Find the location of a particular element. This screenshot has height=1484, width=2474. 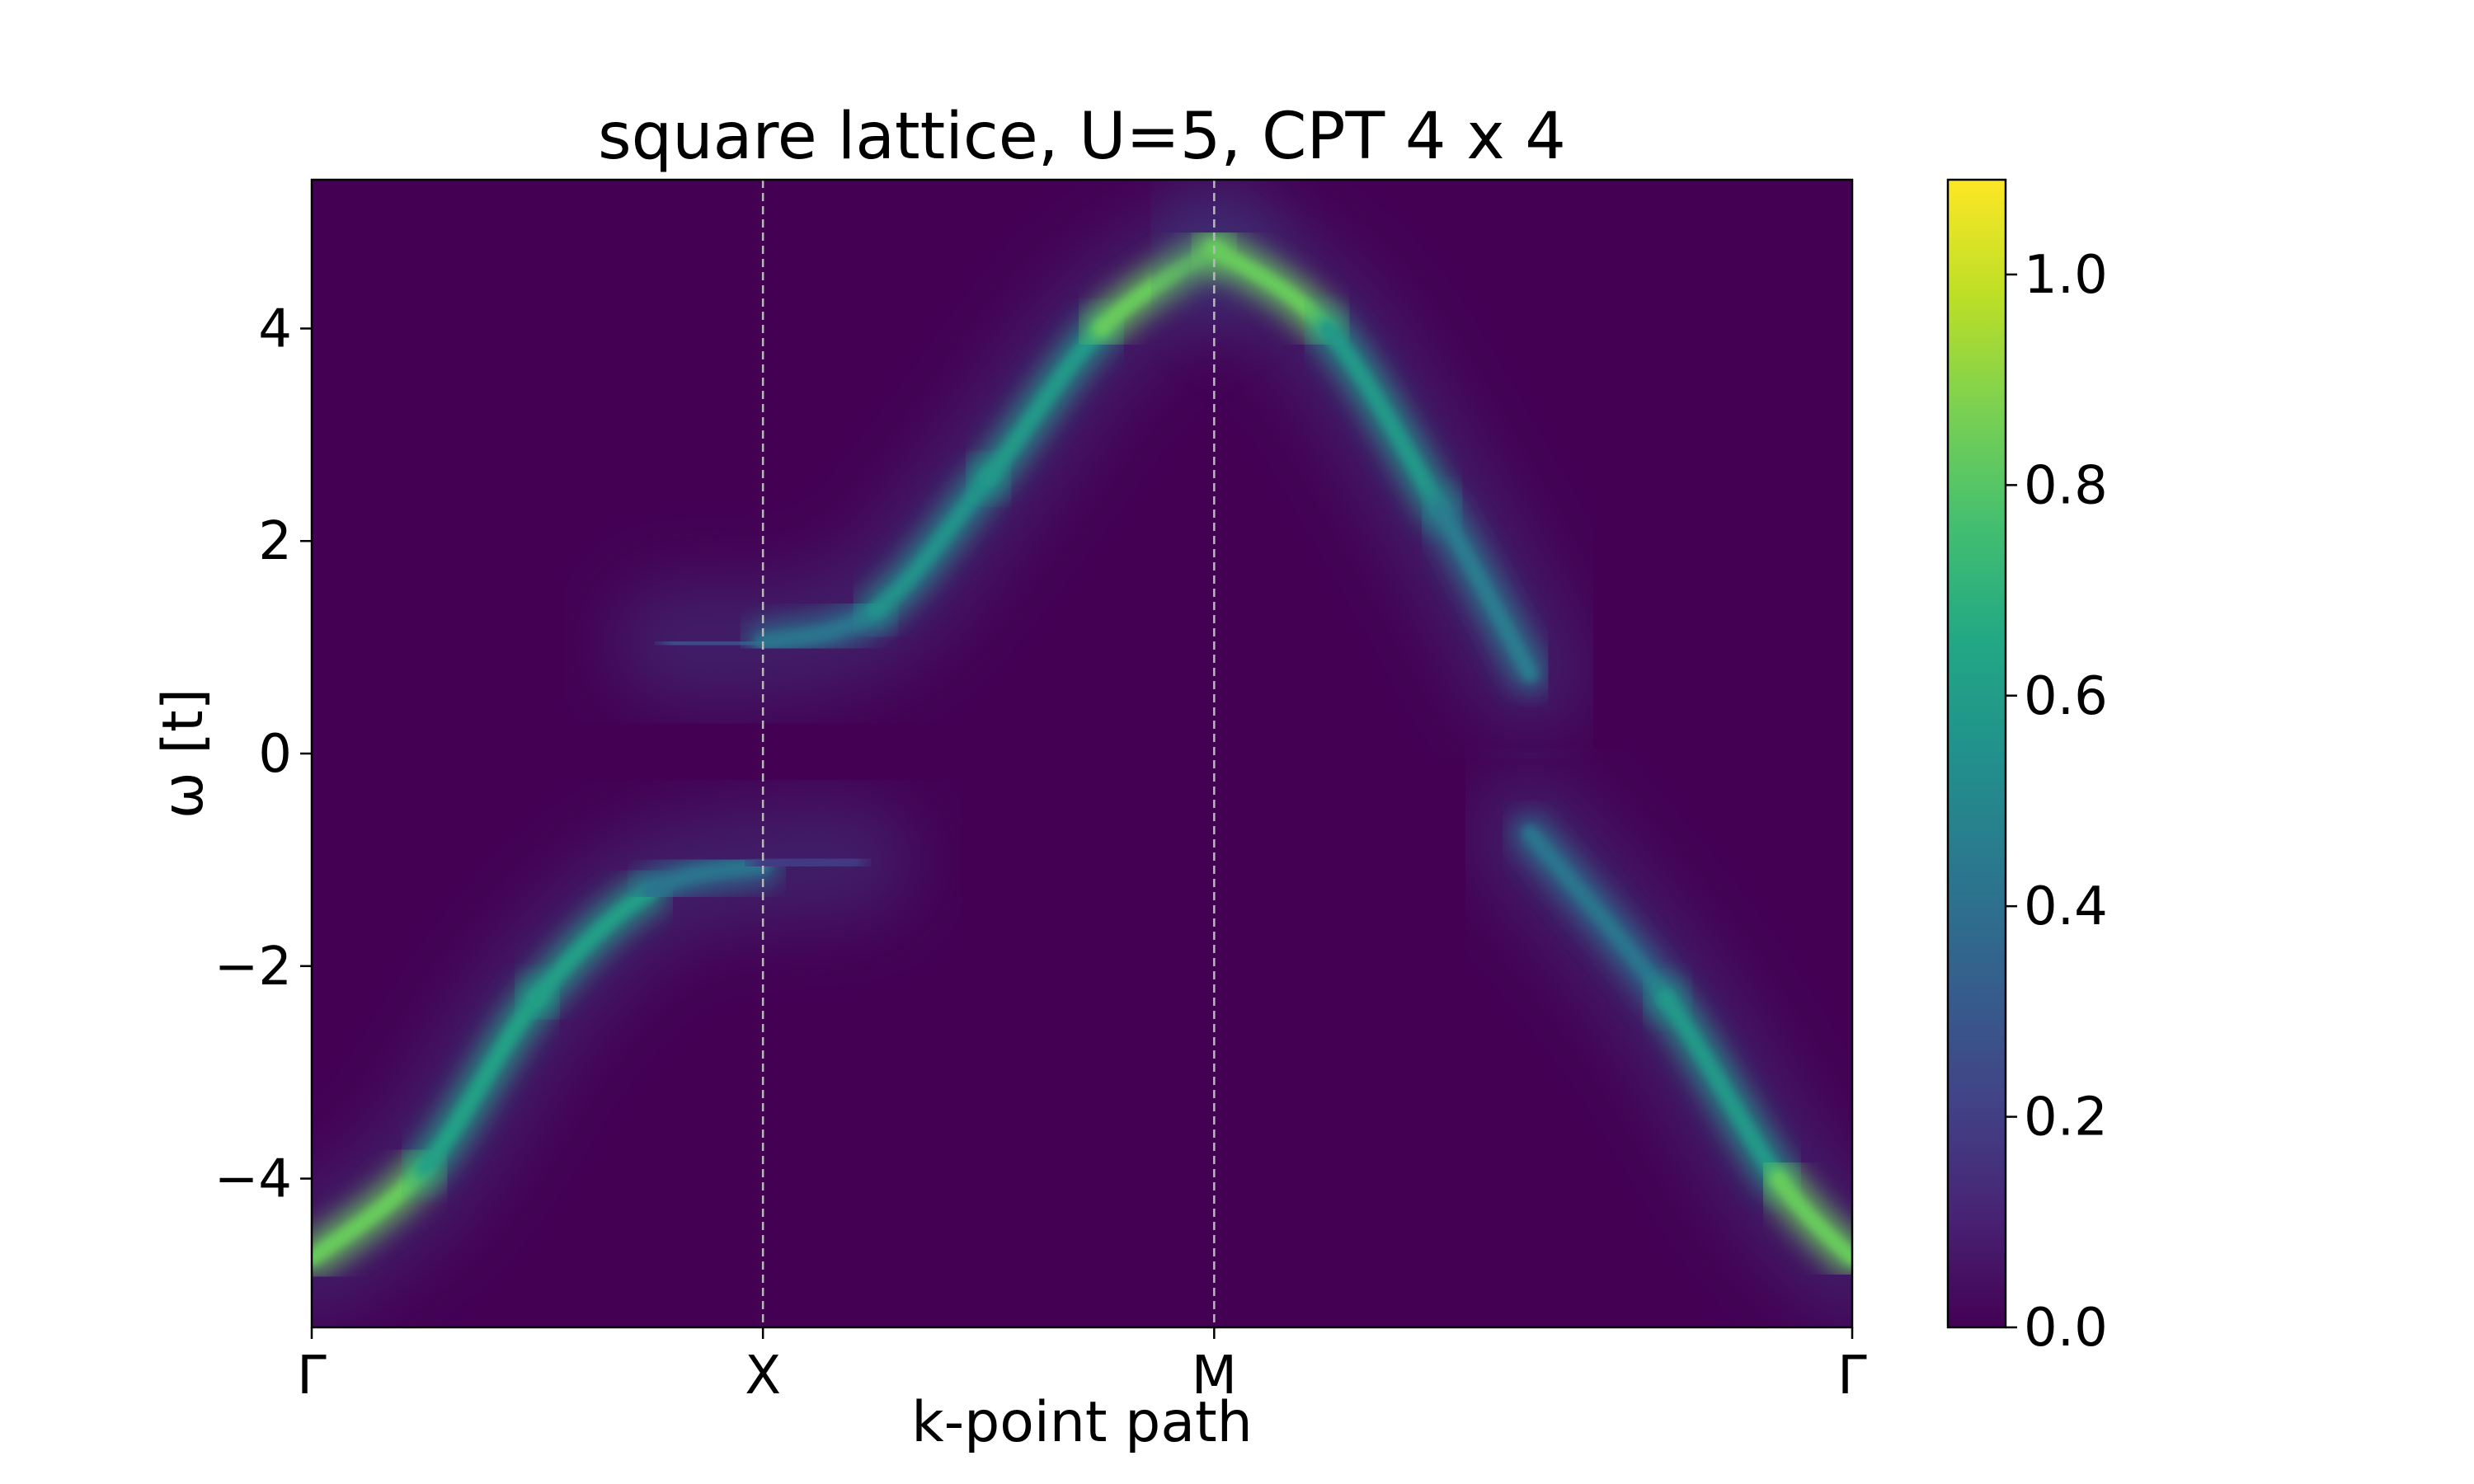

y-axis-ticks: −4 −2 0 2 4 is located at coordinates (263, 754).